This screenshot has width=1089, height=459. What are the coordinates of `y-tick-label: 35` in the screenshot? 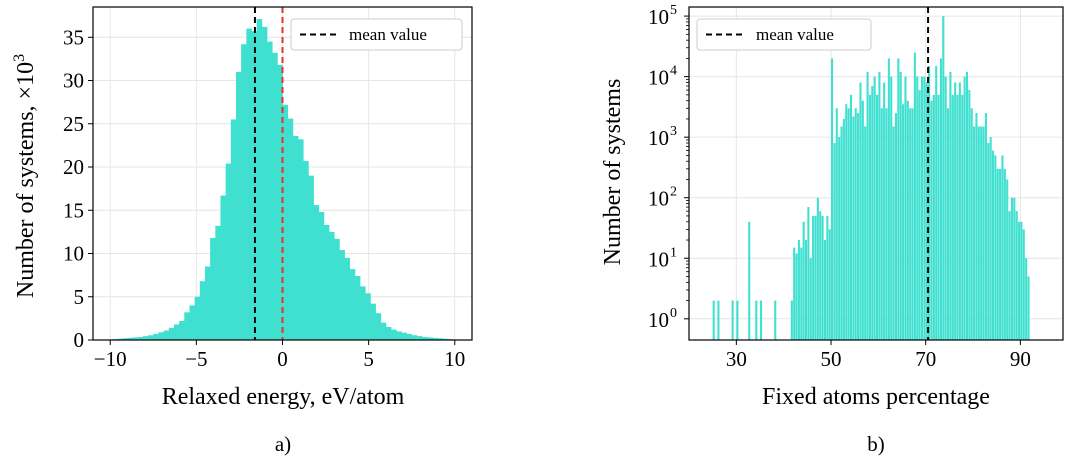 It's located at (73, 37).